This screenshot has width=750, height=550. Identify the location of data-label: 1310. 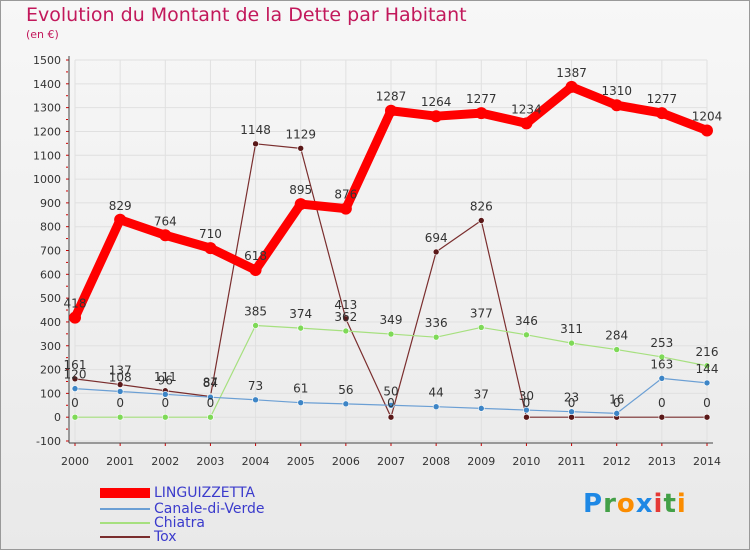
(616, 91).